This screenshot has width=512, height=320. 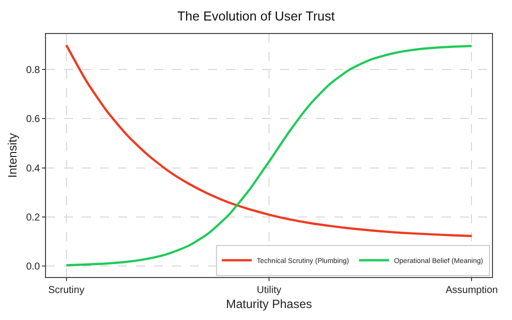 I want to click on x-tick-label: Assumption, so click(x=472, y=290).